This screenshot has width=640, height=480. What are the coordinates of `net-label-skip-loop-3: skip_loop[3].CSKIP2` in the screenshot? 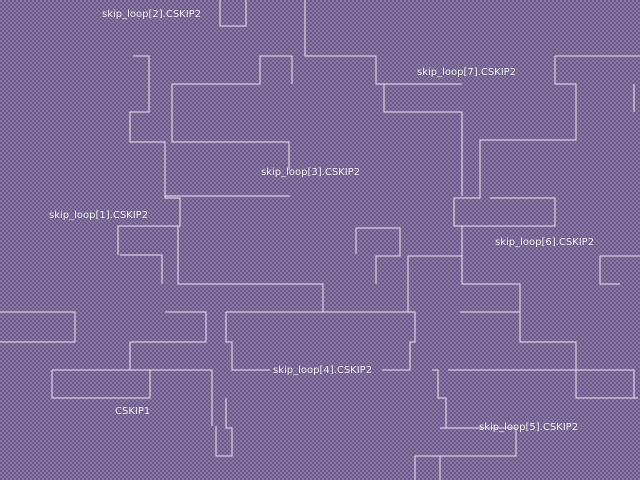 It's located at (311, 172).